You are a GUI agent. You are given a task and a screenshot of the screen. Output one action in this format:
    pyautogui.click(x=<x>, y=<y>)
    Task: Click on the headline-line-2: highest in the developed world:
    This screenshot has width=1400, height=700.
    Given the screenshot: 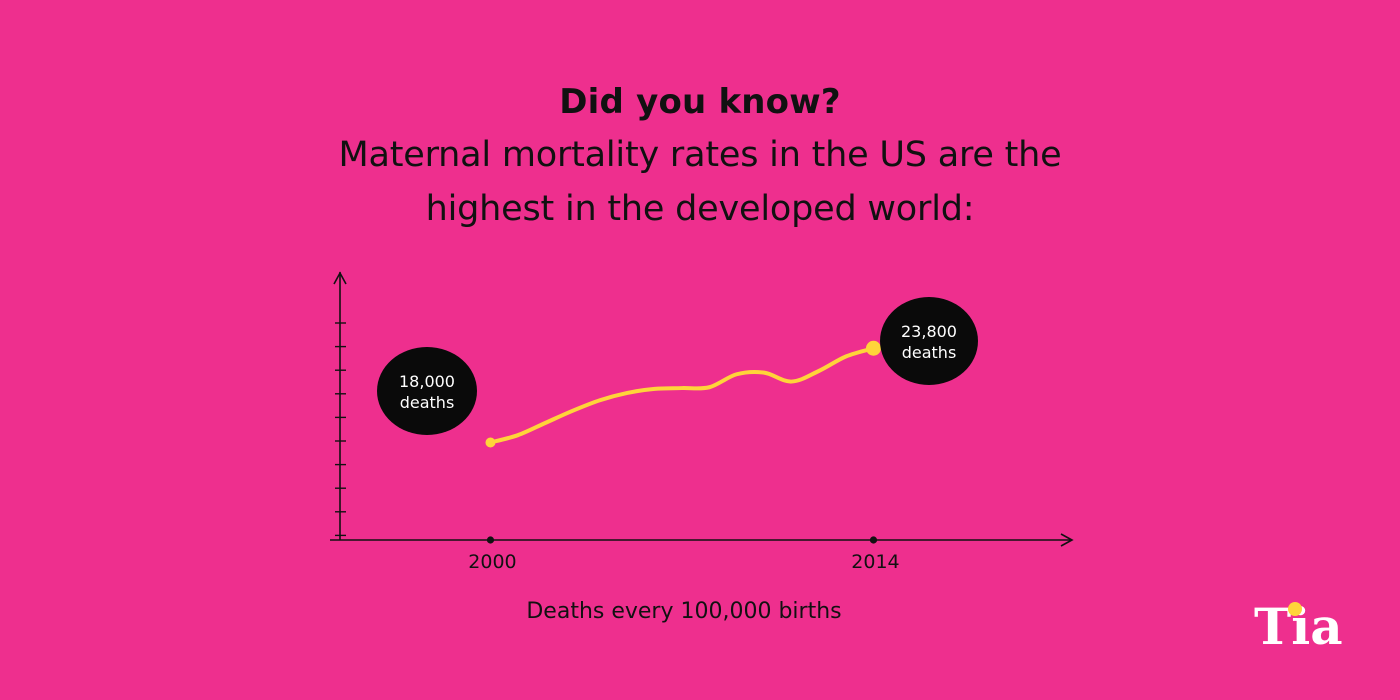 What is the action you would take?
    pyautogui.click(x=700, y=209)
    